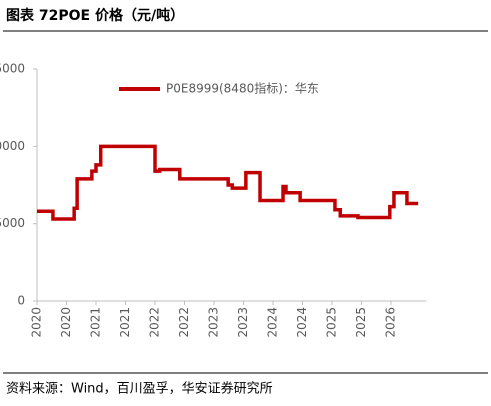  What do you see at coordinates (12, 69) in the screenshot?
I see `y-tick-label: 15000` at bounding box center [12, 69].